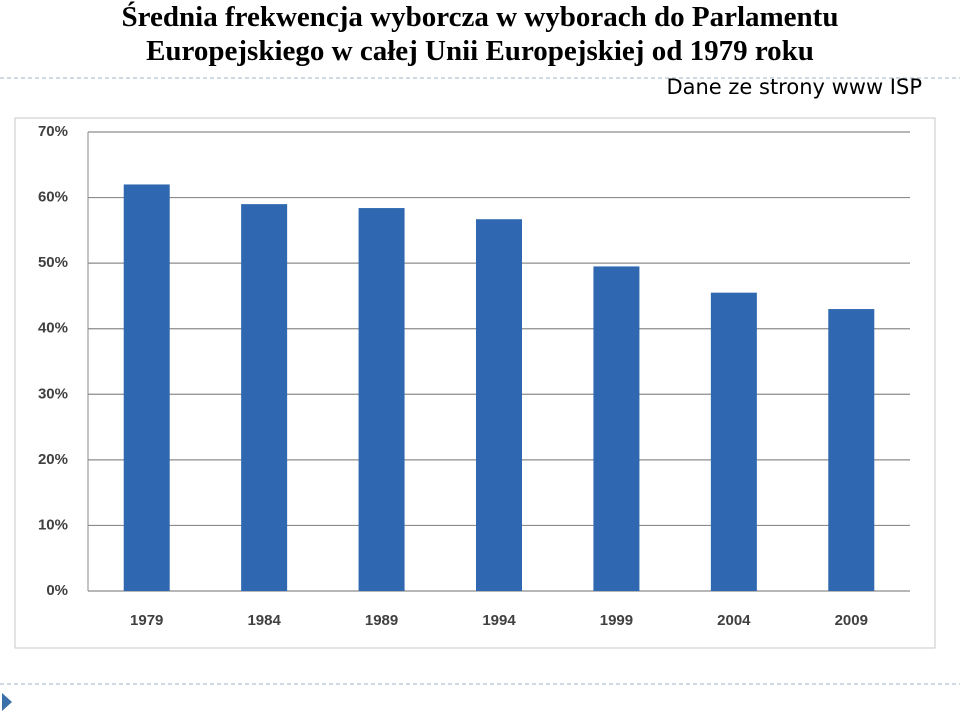 The height and width of the screenshot is (717, 960). Describe the element at coordinates (146, 620) in the screenshot. I see `x-tick-label: 1979` at that location.